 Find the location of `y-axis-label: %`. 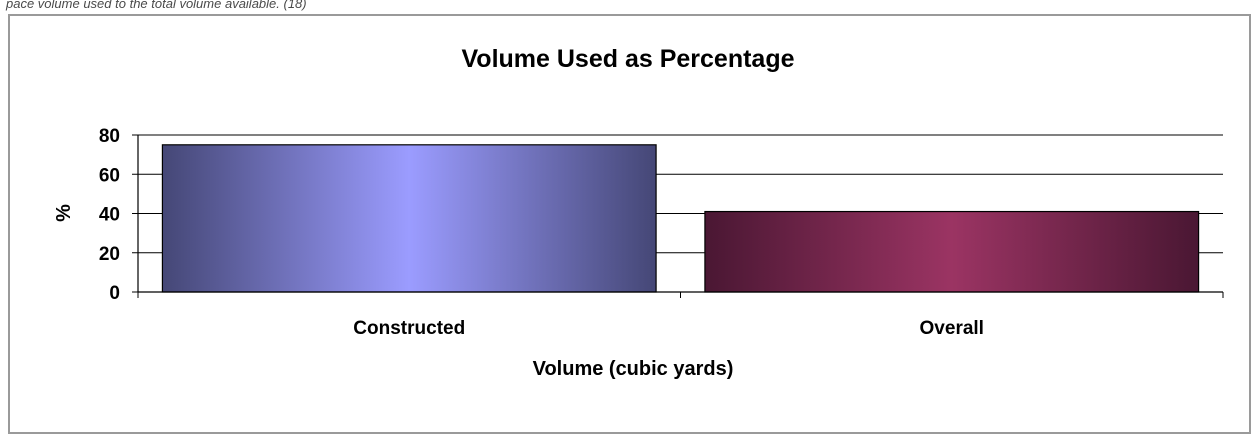

y-axis-label: % is located at coordinates (64, 213).